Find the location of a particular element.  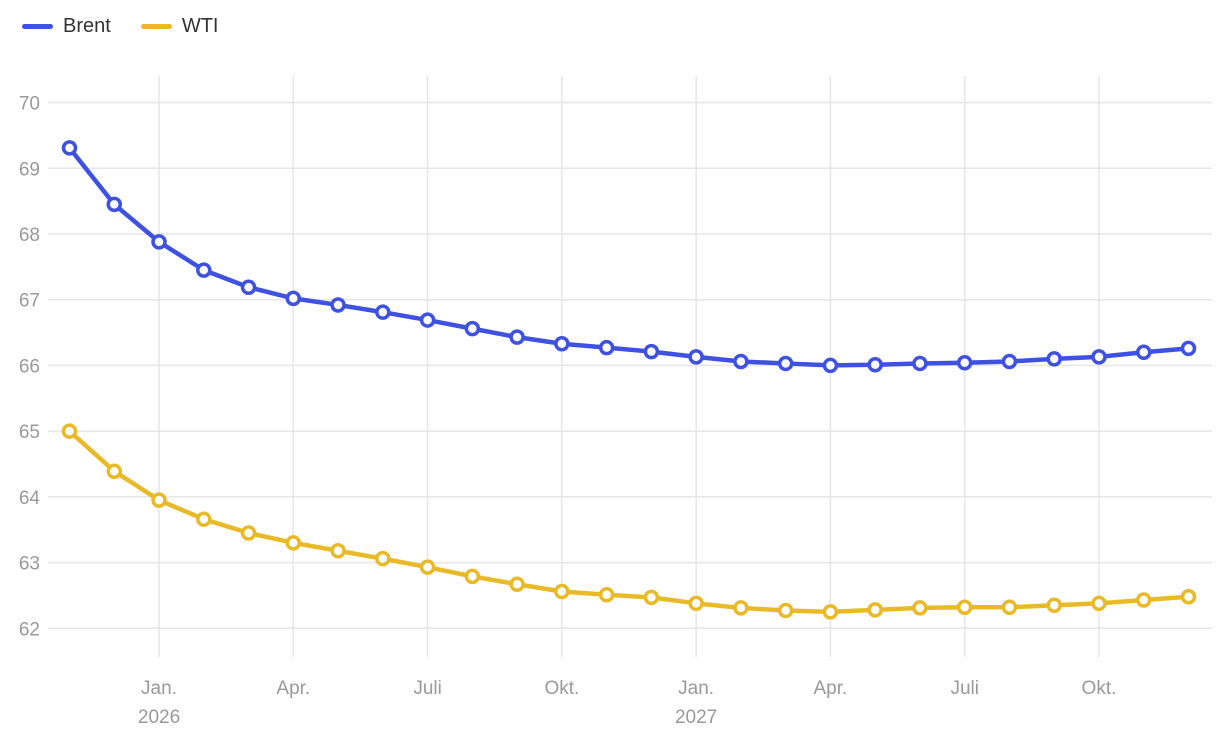

y-tick-label: 70 is located at coordinates (29, 104).